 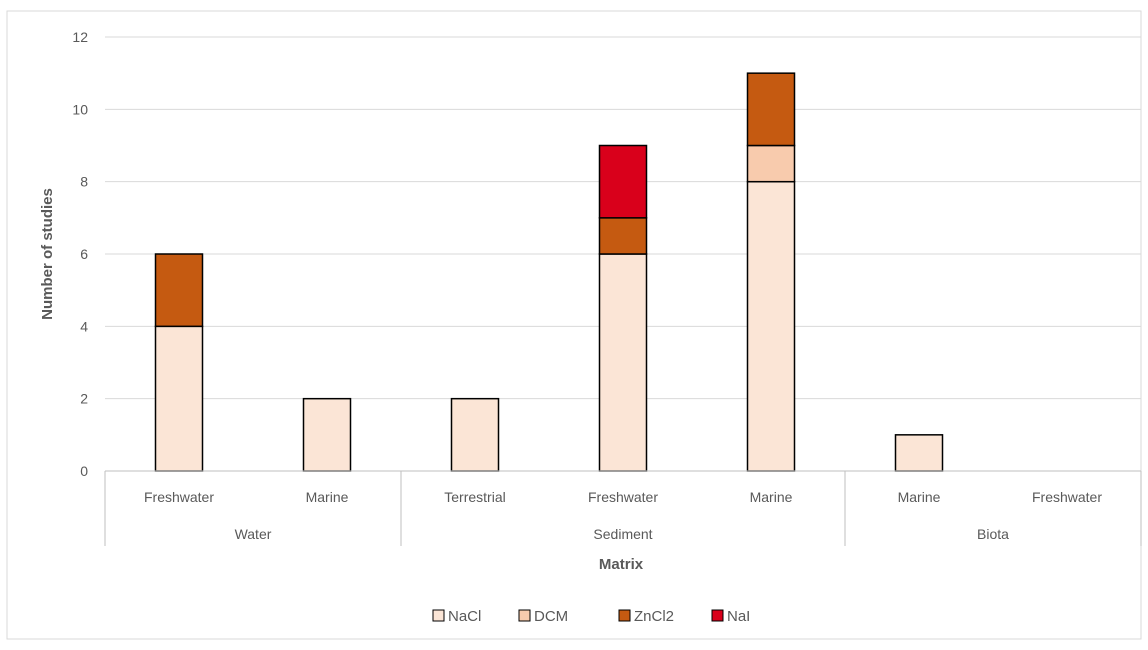 What do you see at coordinates (993, 534) in the screenshot?
I see `x-group-label: Biota` at bounding box center [993, 534].